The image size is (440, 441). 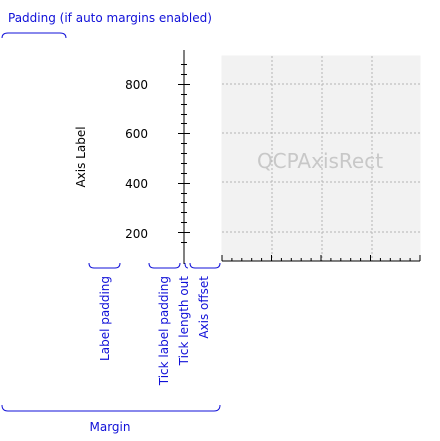 I want to click on axis-offset-bracket, so click(x=205, y=265).